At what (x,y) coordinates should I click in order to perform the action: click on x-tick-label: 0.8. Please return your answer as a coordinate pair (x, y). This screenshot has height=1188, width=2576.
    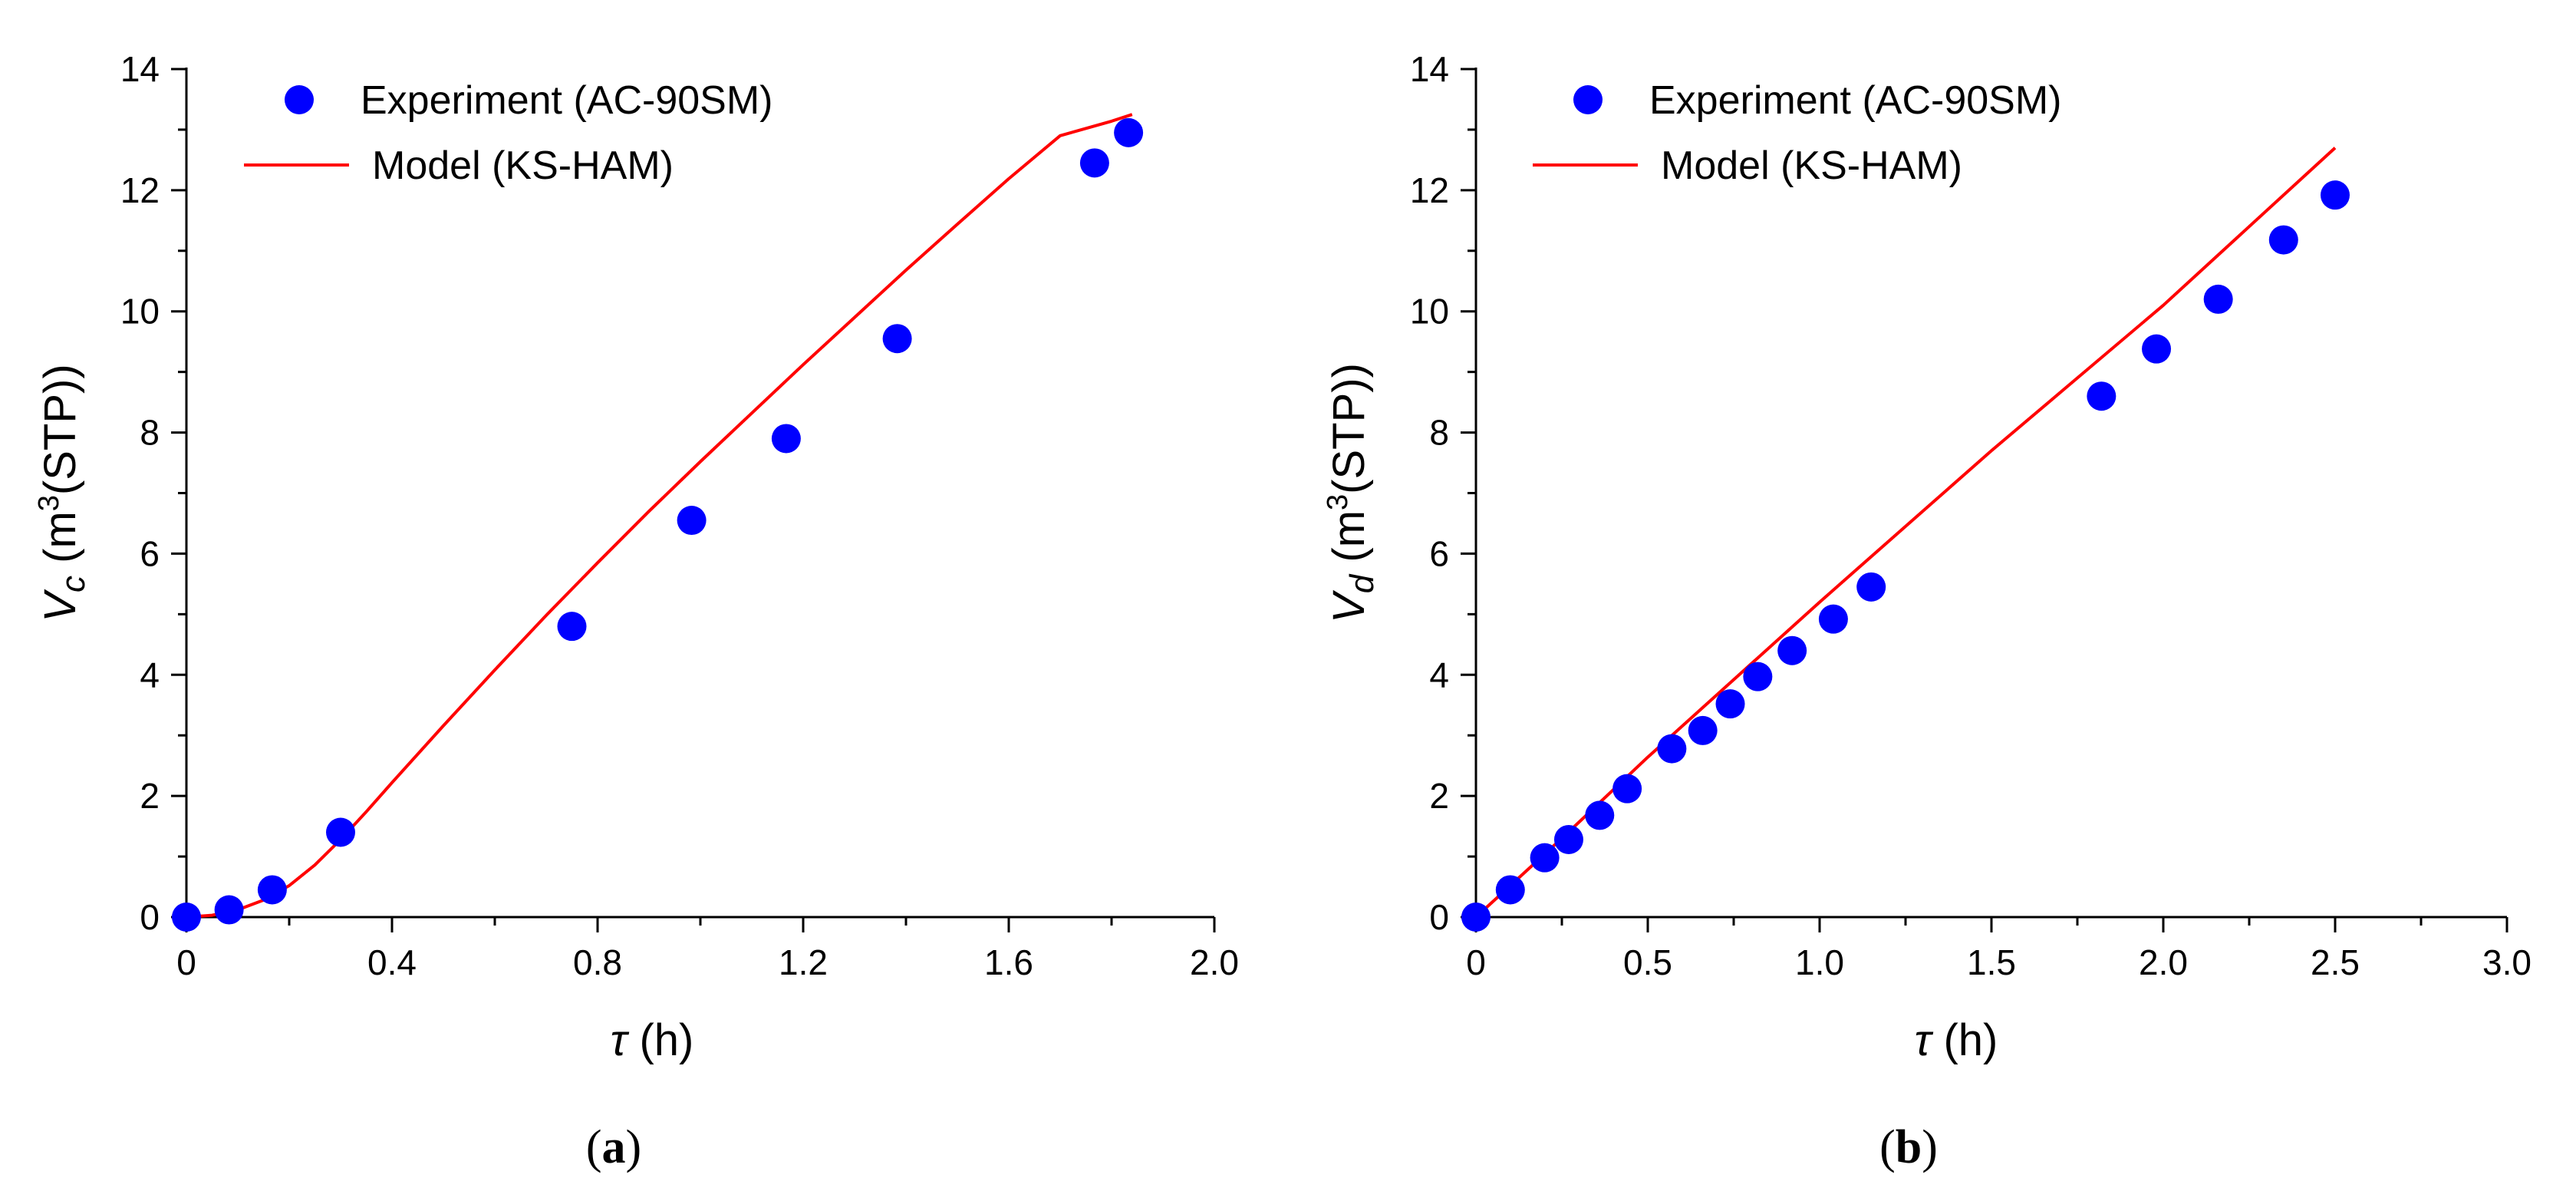
    Looking at the image, I should click on (597, 962).